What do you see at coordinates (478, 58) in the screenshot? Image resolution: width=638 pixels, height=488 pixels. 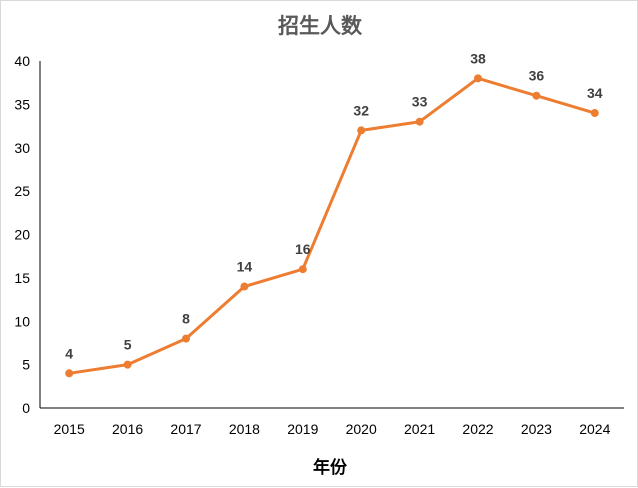 I see `data-label: 38` at bounding box center [478, 58].